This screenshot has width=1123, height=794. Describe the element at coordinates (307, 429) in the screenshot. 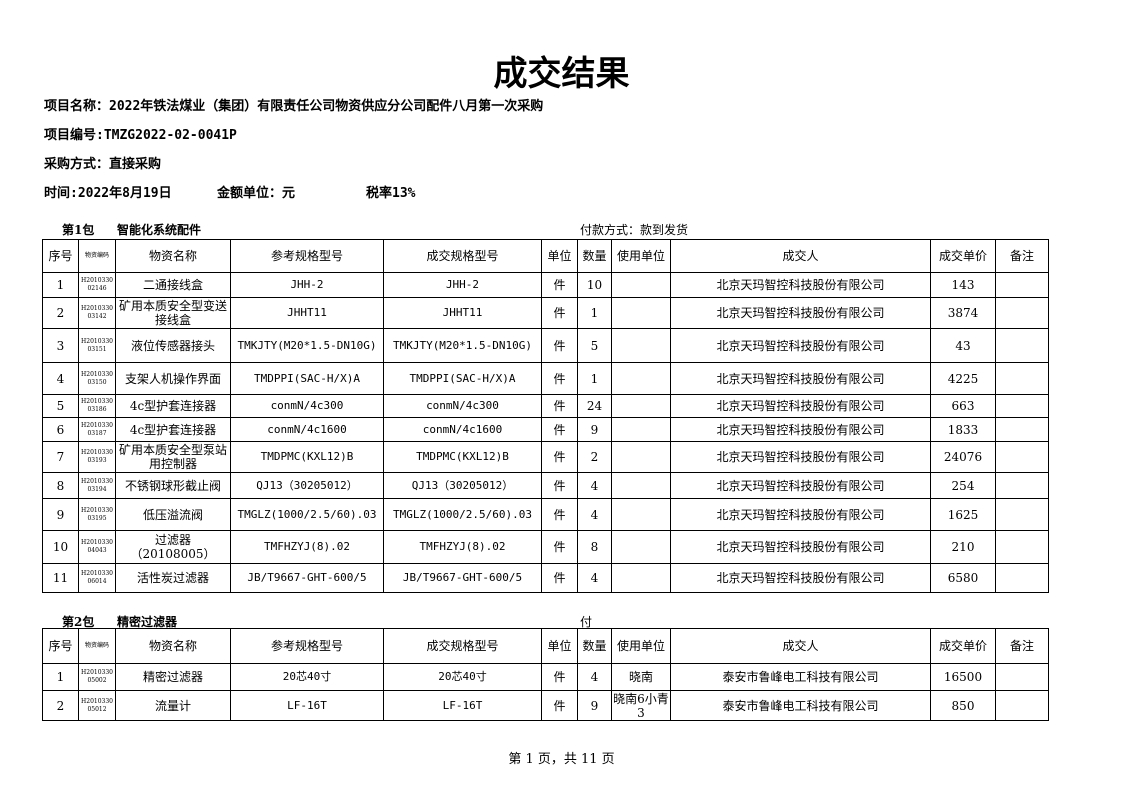

I see `cell-ref-spec: conmN/4c1600` at that location.